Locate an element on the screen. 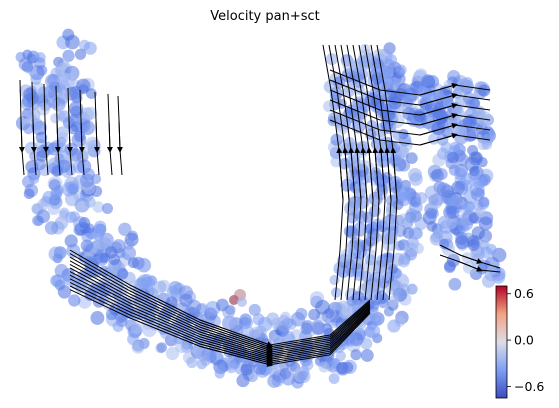  colorbar-ticks: 0.6 0.0 −0.6 is located at coordinates (525, 340).